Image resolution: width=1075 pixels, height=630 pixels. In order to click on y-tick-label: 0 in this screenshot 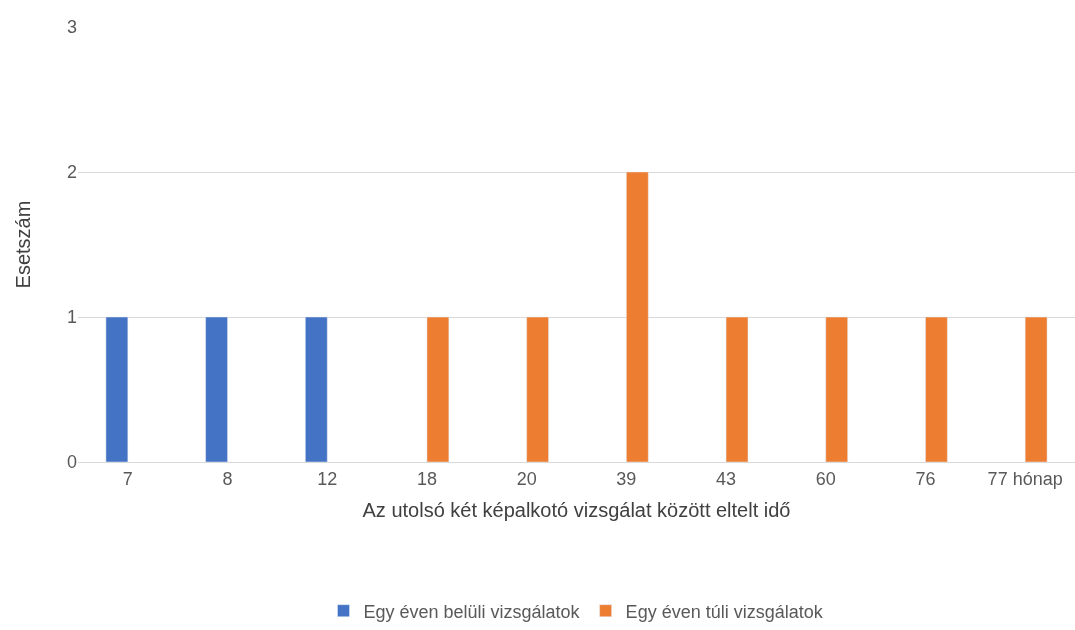, I will do `click(71, 462)`.